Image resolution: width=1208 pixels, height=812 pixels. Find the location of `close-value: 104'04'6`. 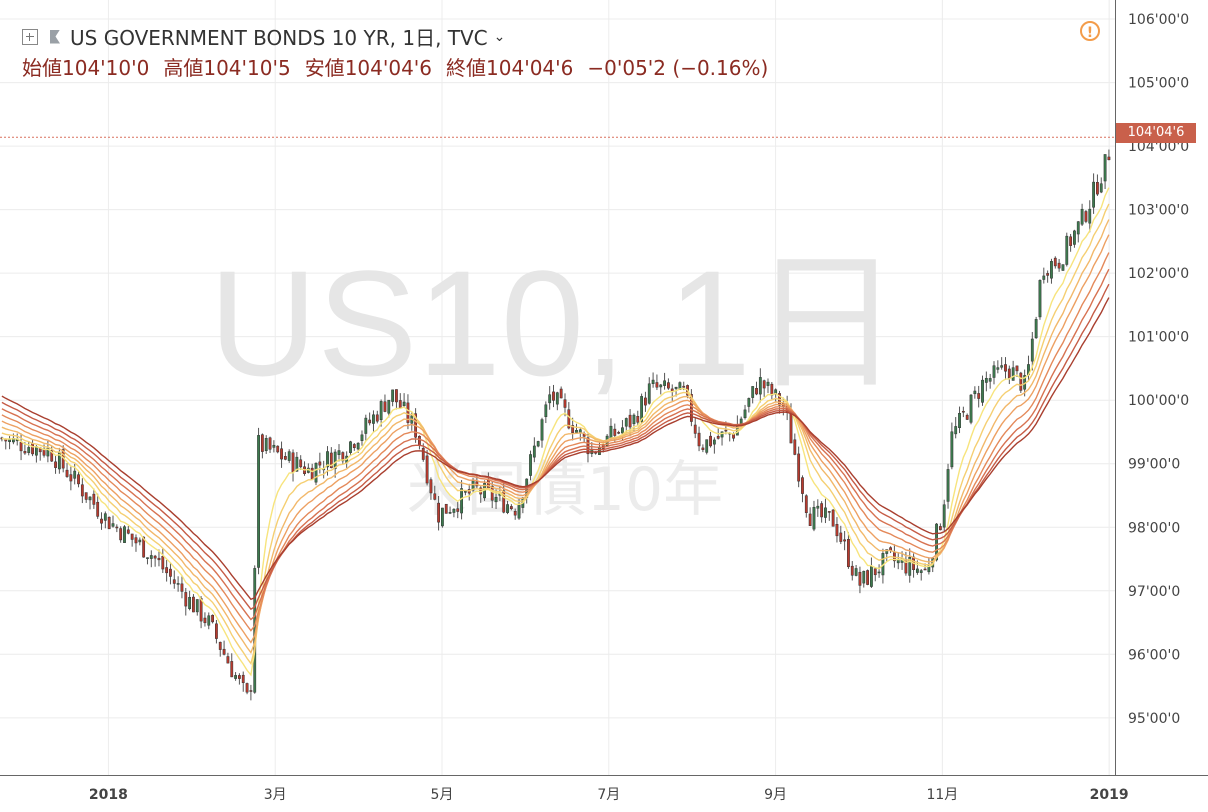

close-value: 104'04'6 is located at coordinates (530, 68).